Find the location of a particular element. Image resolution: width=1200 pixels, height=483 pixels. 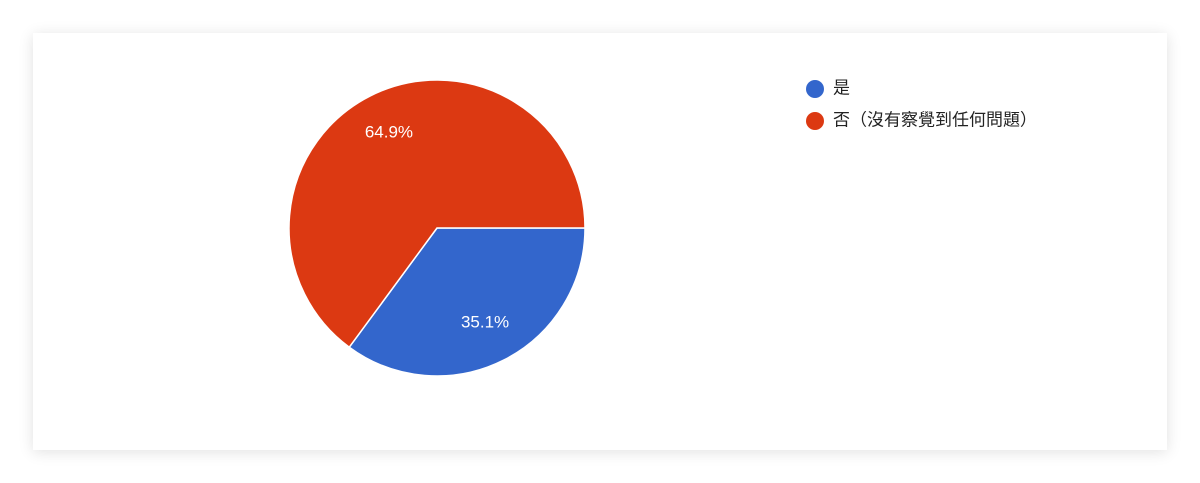

legend-label: 否（沒有察覺到任何問題） is located at coordinates (935, 119).